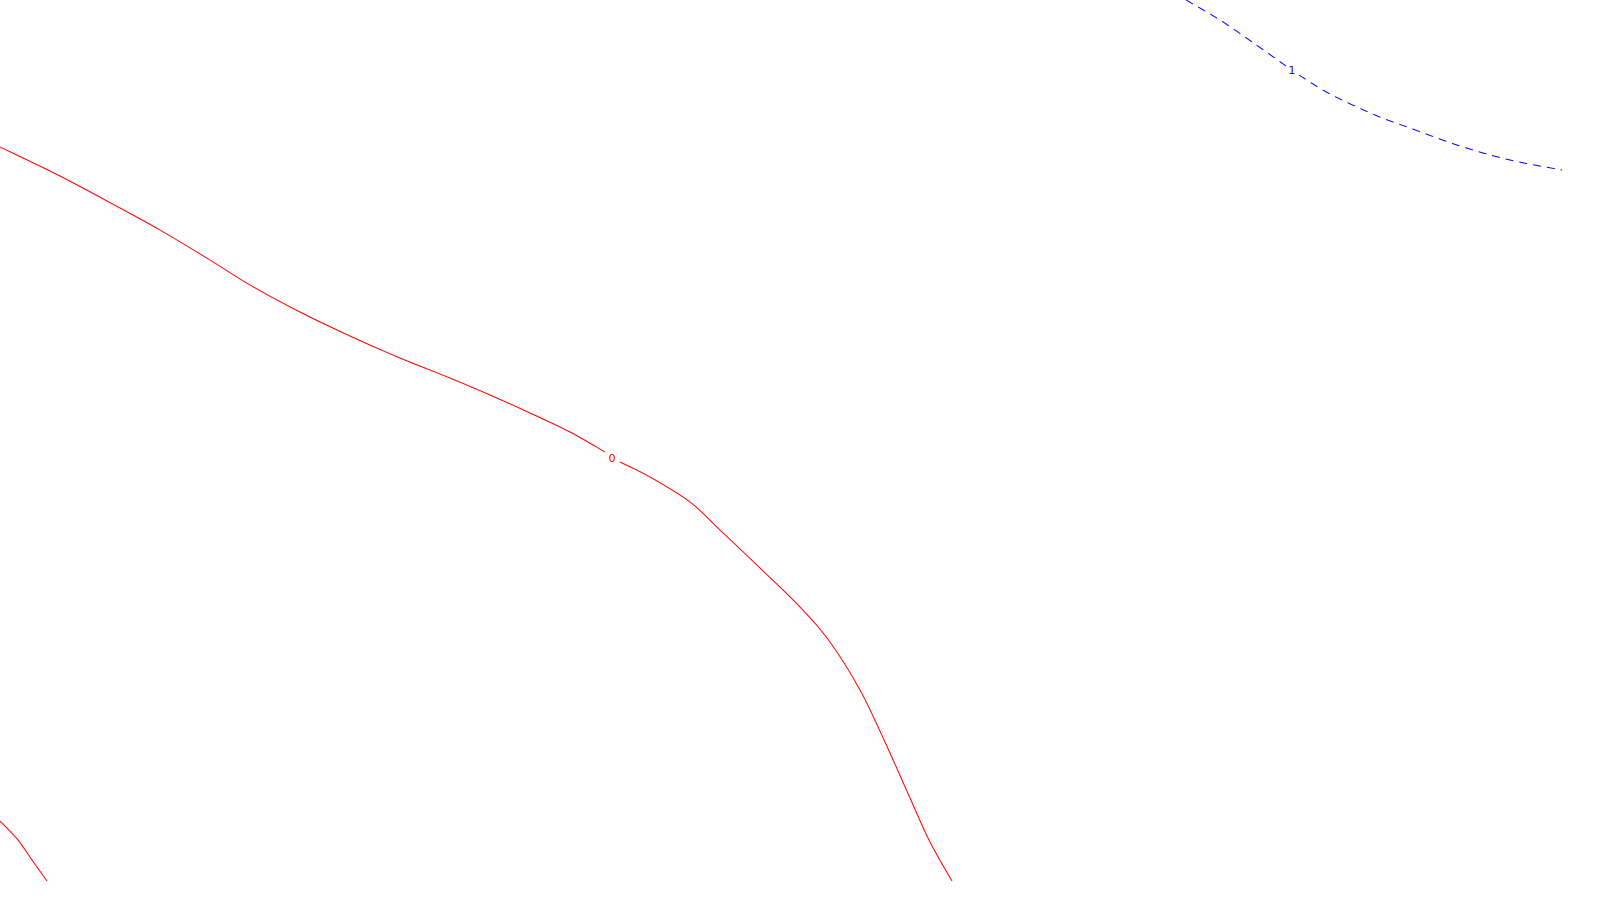 Image resolution: width=1600 pixels, height=900 pixels. Describe the element at coordinates (612, 458) in the screenshot. I see `contour-label-level-0: 0` at that location.